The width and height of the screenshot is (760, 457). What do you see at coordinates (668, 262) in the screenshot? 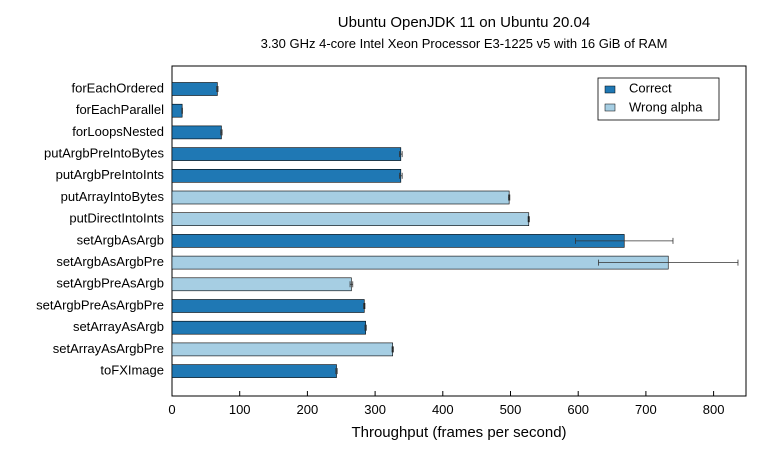
I see `error-bar-setArgbAsArgbPre` at bounding box center [668, 262].